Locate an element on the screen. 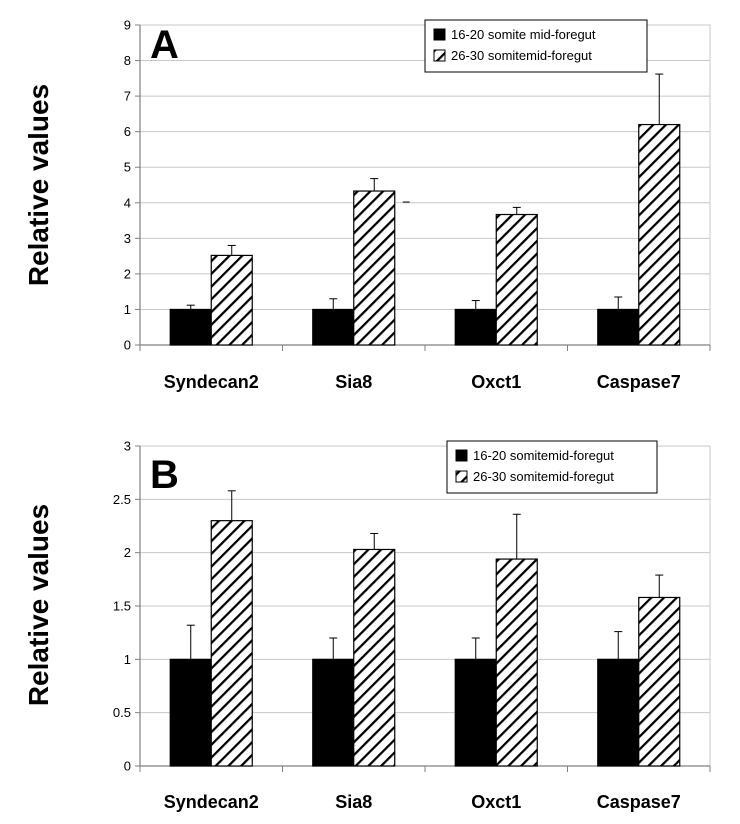 Image resolution: width=740 pixels, height=824 pixels. panel-label: B is located at coordinates (164, 475).